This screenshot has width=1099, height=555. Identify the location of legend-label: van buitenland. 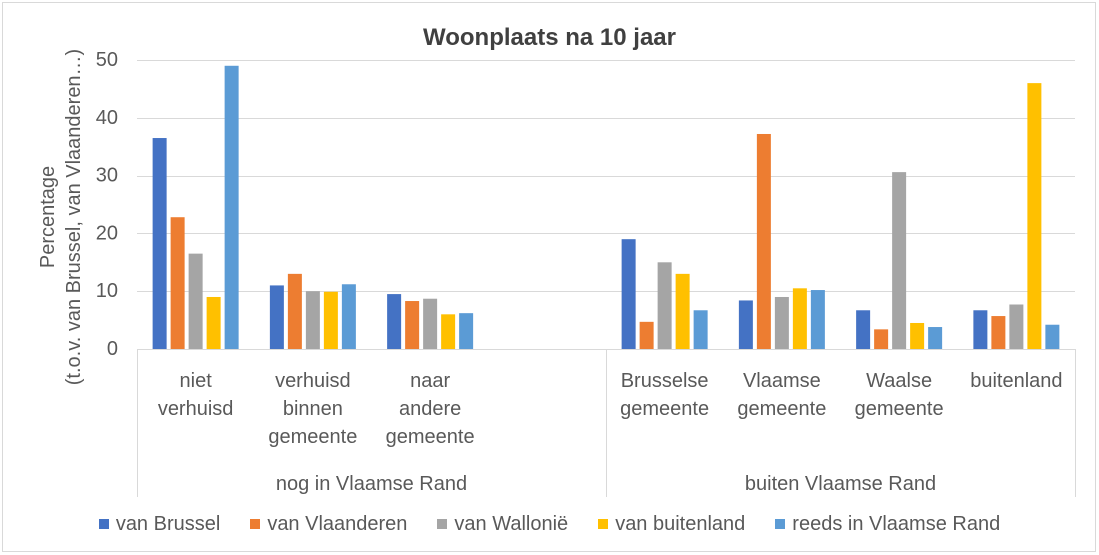
(680, 524).